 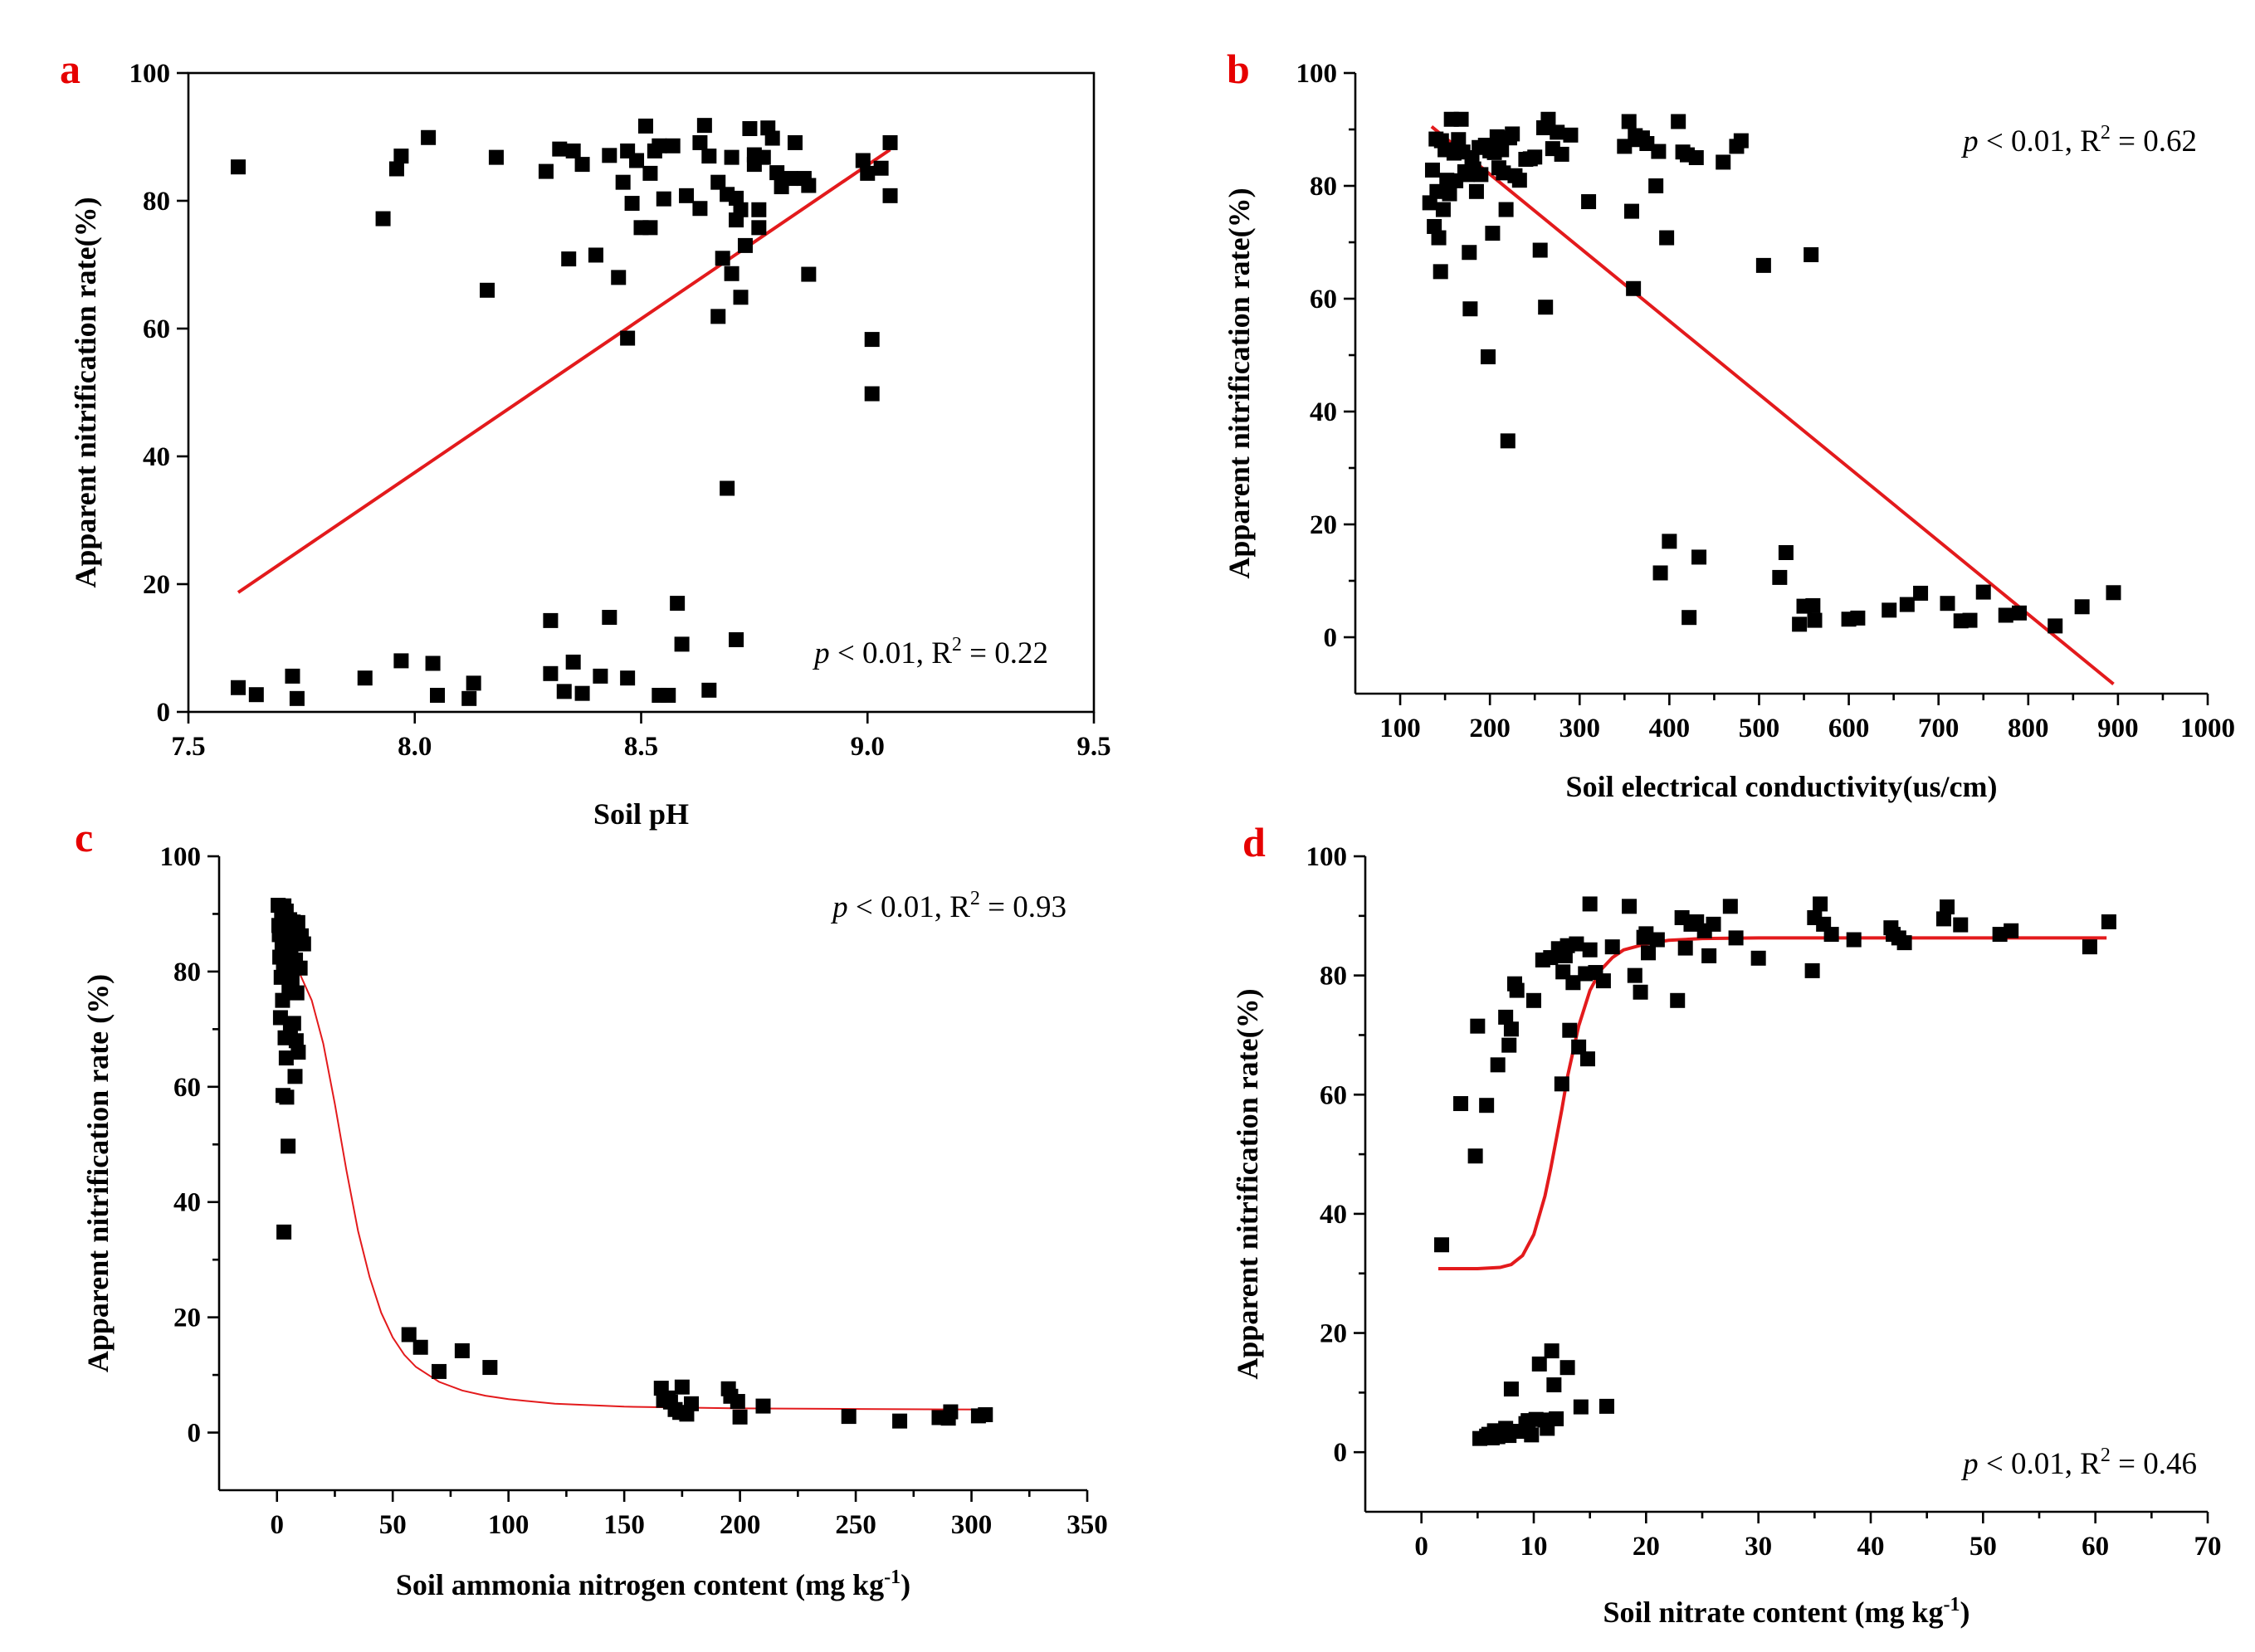 What do you see at coordinates (1490, 729) in the screenshot?
I see `x-tick-label: 200` at bounding box center [1490, 729].